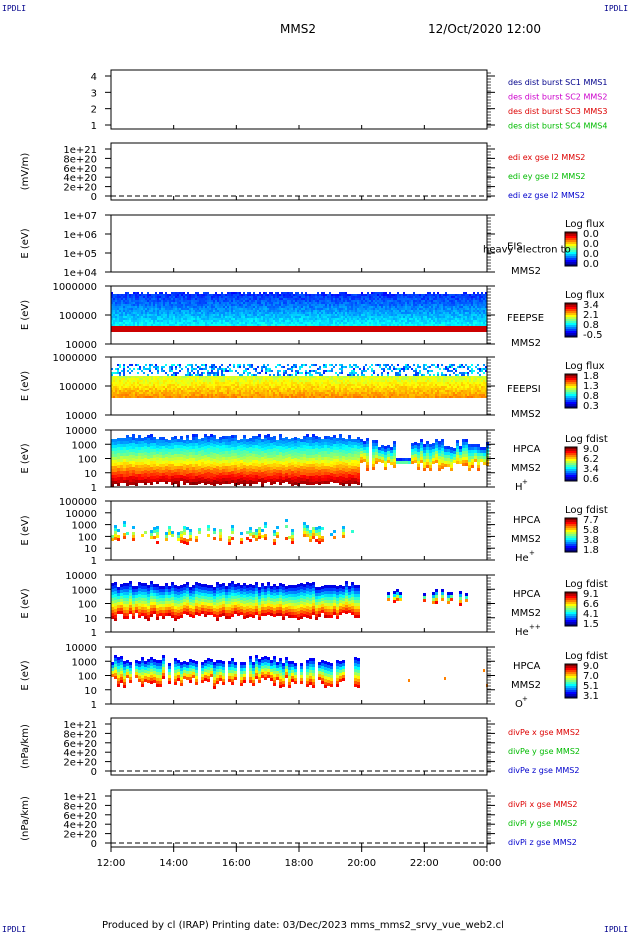  I want to click on legend-entry: divPi x gse MMS2, so click(542, 804).